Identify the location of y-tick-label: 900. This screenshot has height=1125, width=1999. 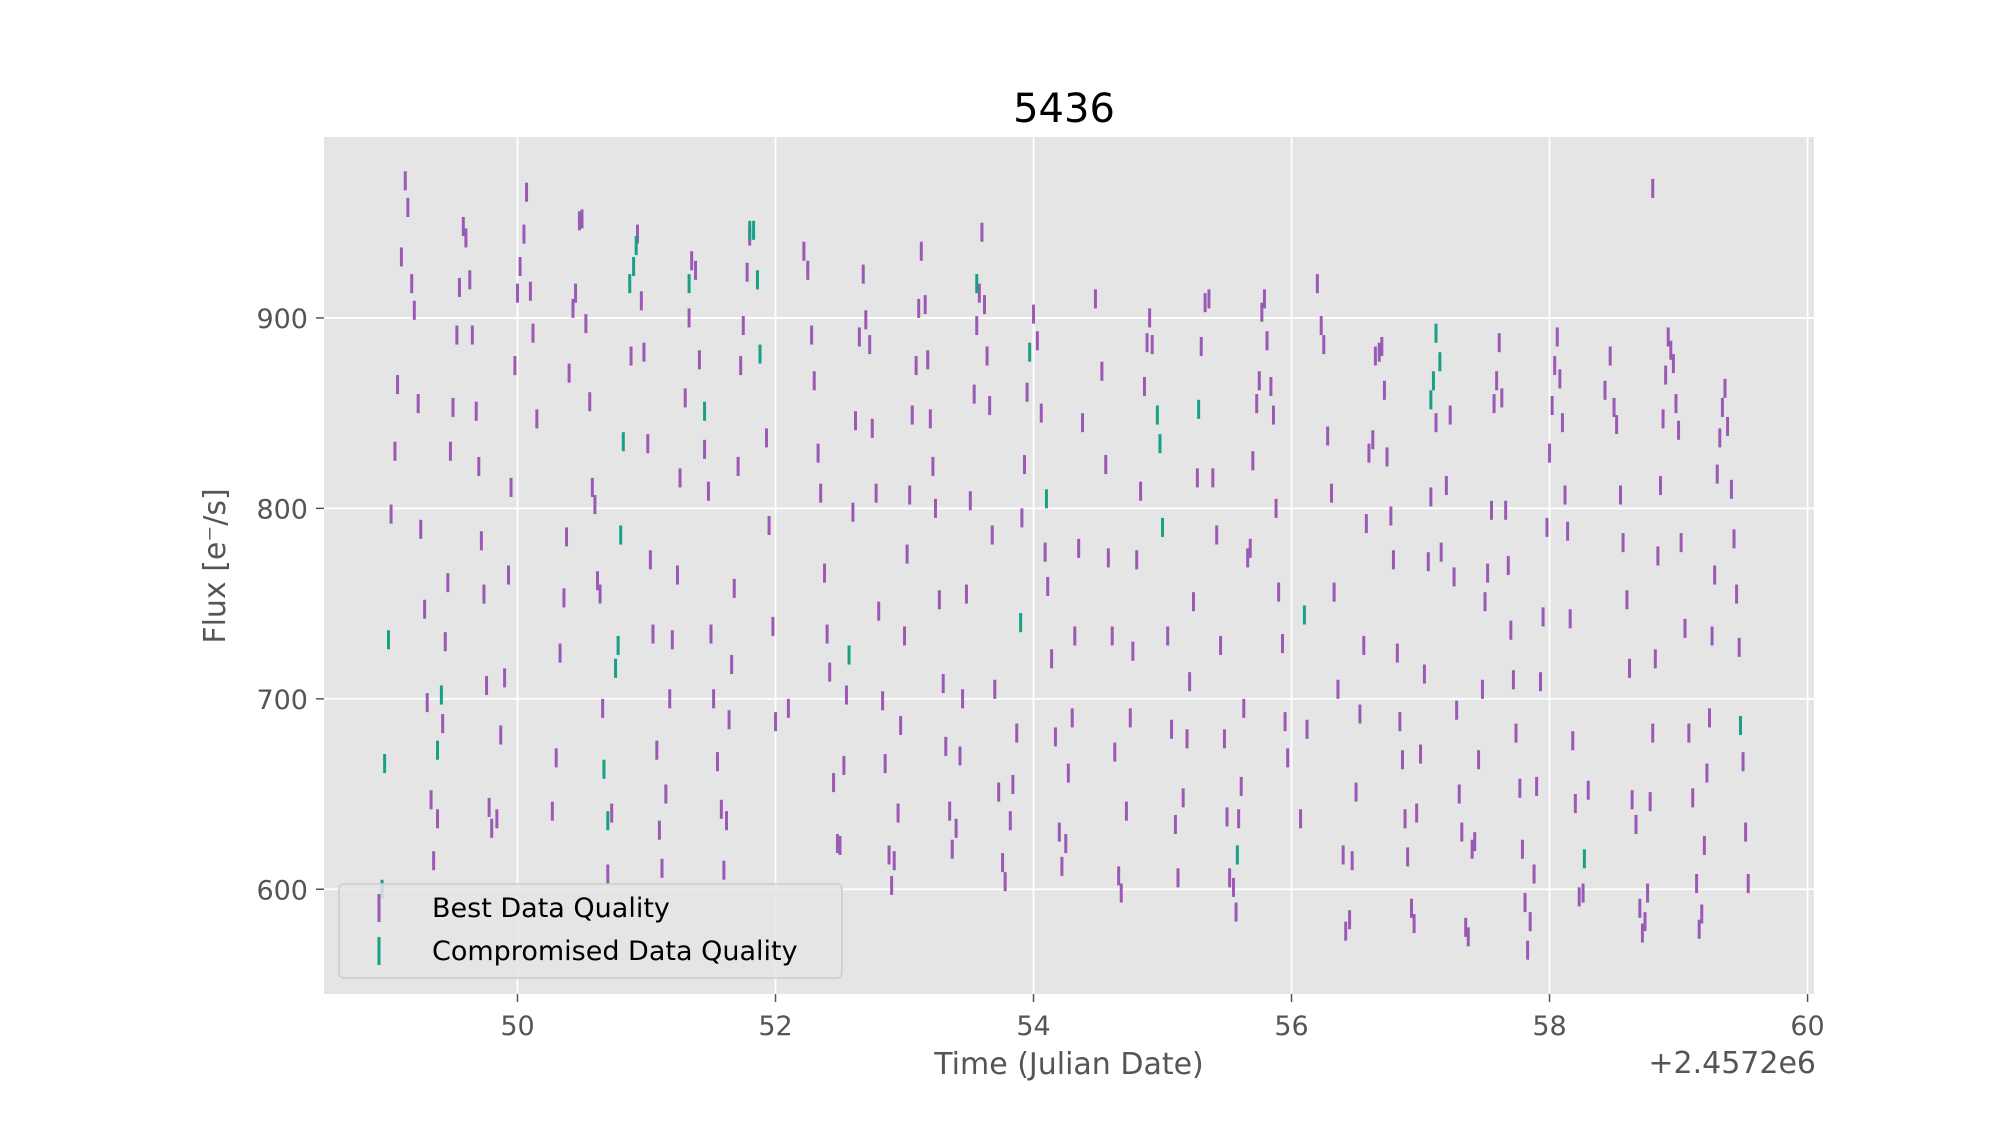
(282, 319).